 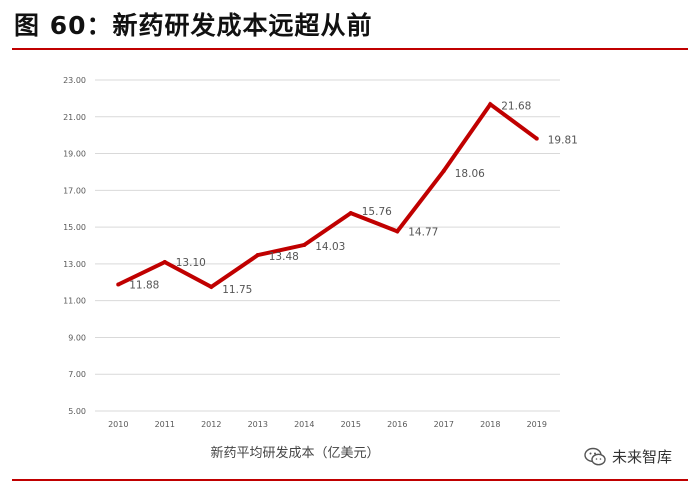 I want to click on y-tick-label: 21.00, so click(x=74, y=117).